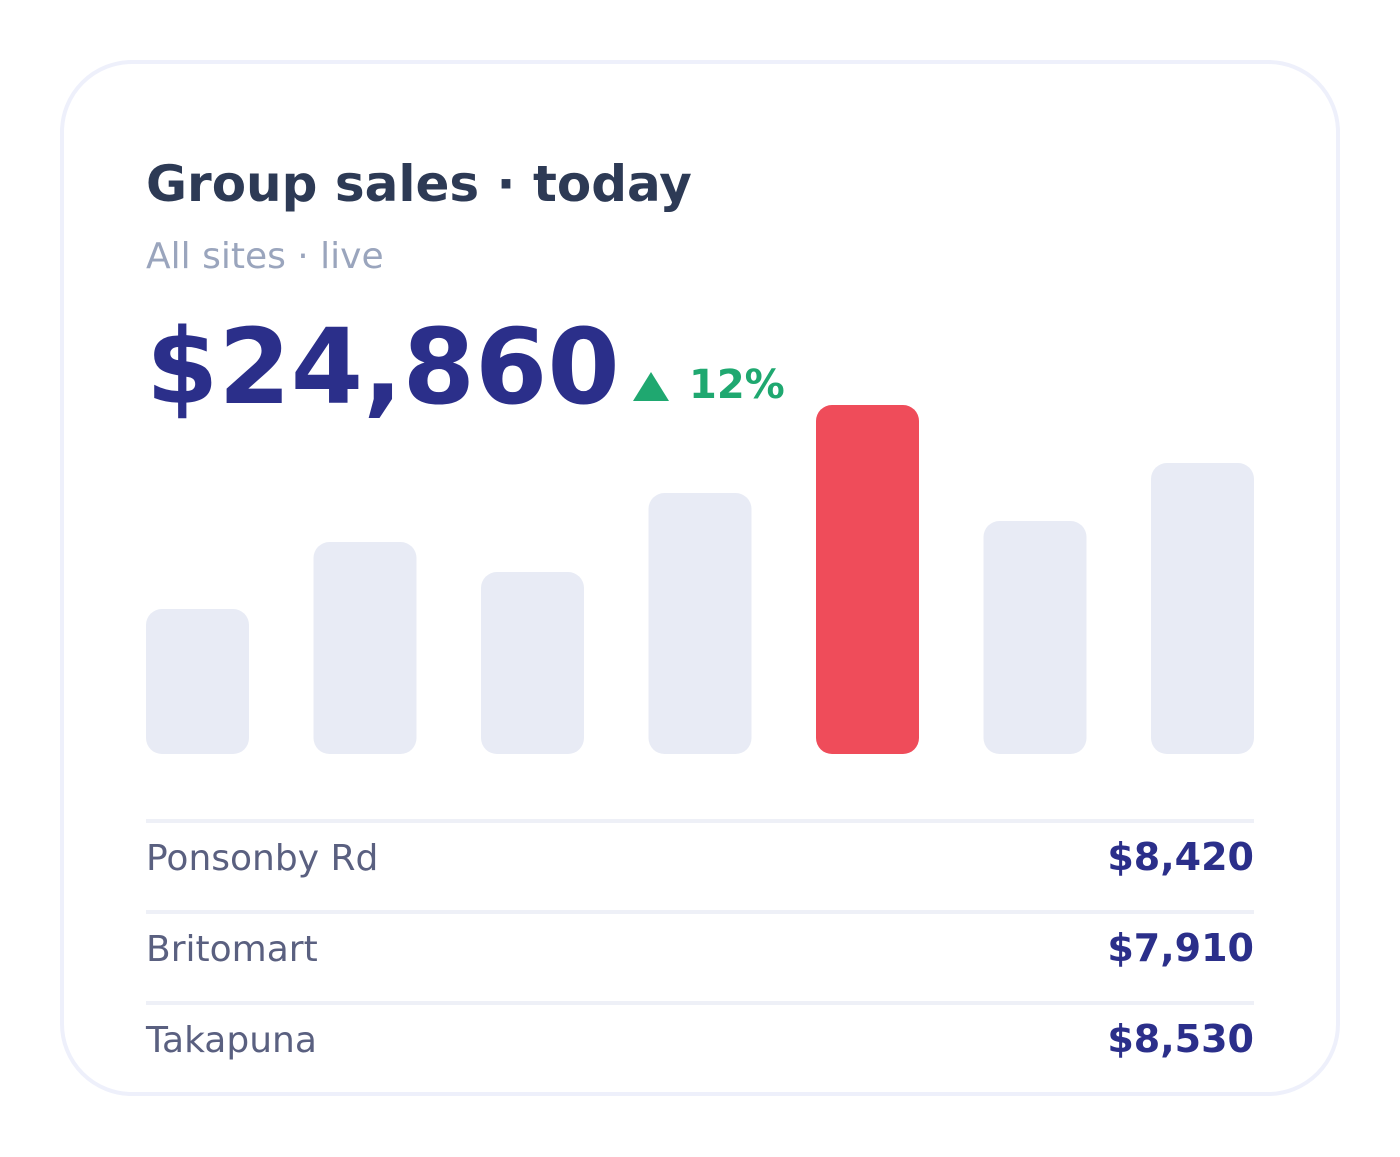 The width and height of the screenshot is (1400, 1157). What do you see at coordinates (232, 949) in the screenshot?
I see `site-name: Britomart` at bounding box center [232, 949].